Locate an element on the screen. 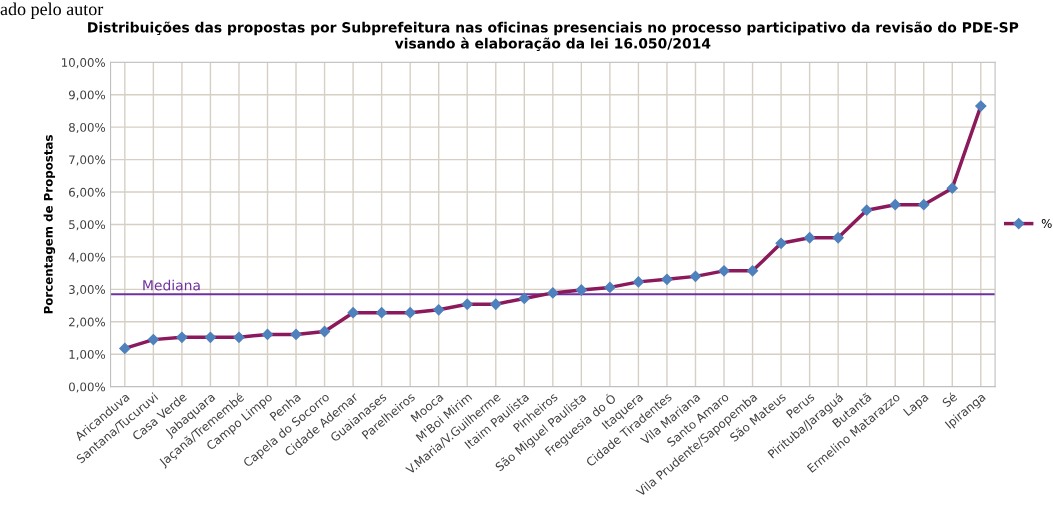  y-tick-label: 0,00% is located at coordinates (87, 387).